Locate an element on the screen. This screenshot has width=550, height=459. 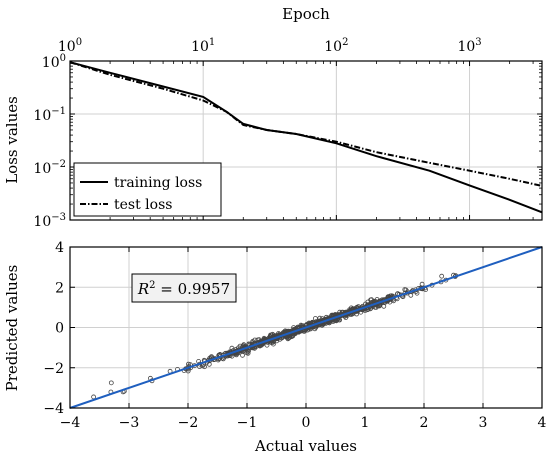
parity-x-tick-label: −3 is located at coordinates (129, 423).